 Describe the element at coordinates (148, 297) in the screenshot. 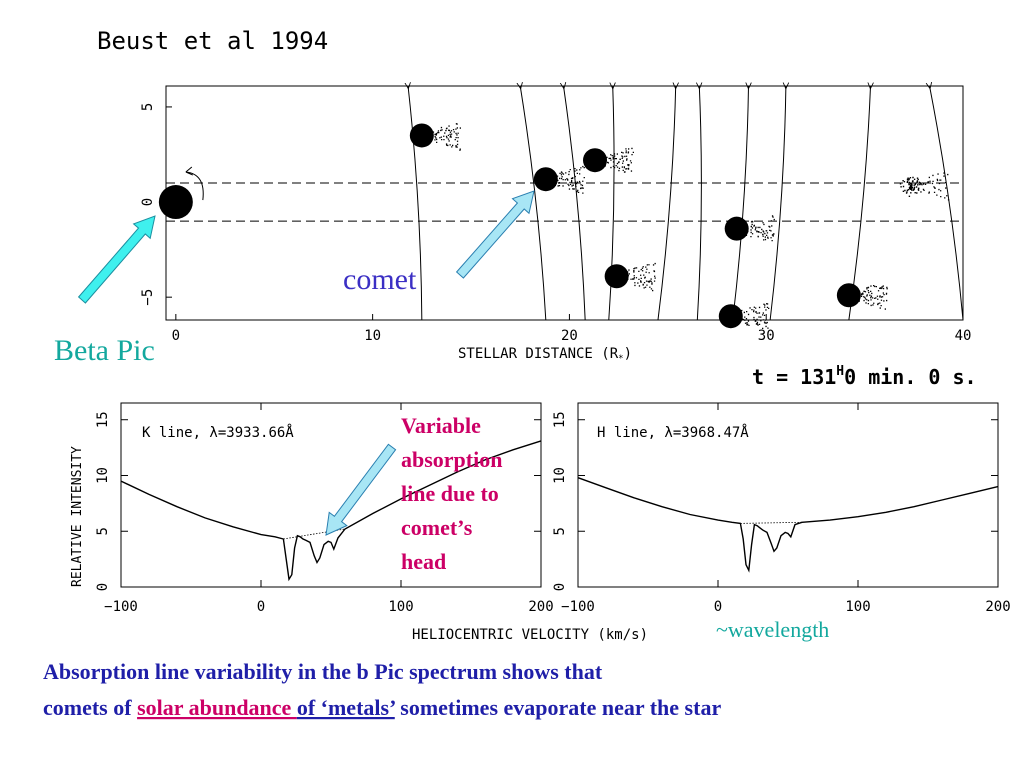

I see `orbit-y-tick-label: −5` at that location.